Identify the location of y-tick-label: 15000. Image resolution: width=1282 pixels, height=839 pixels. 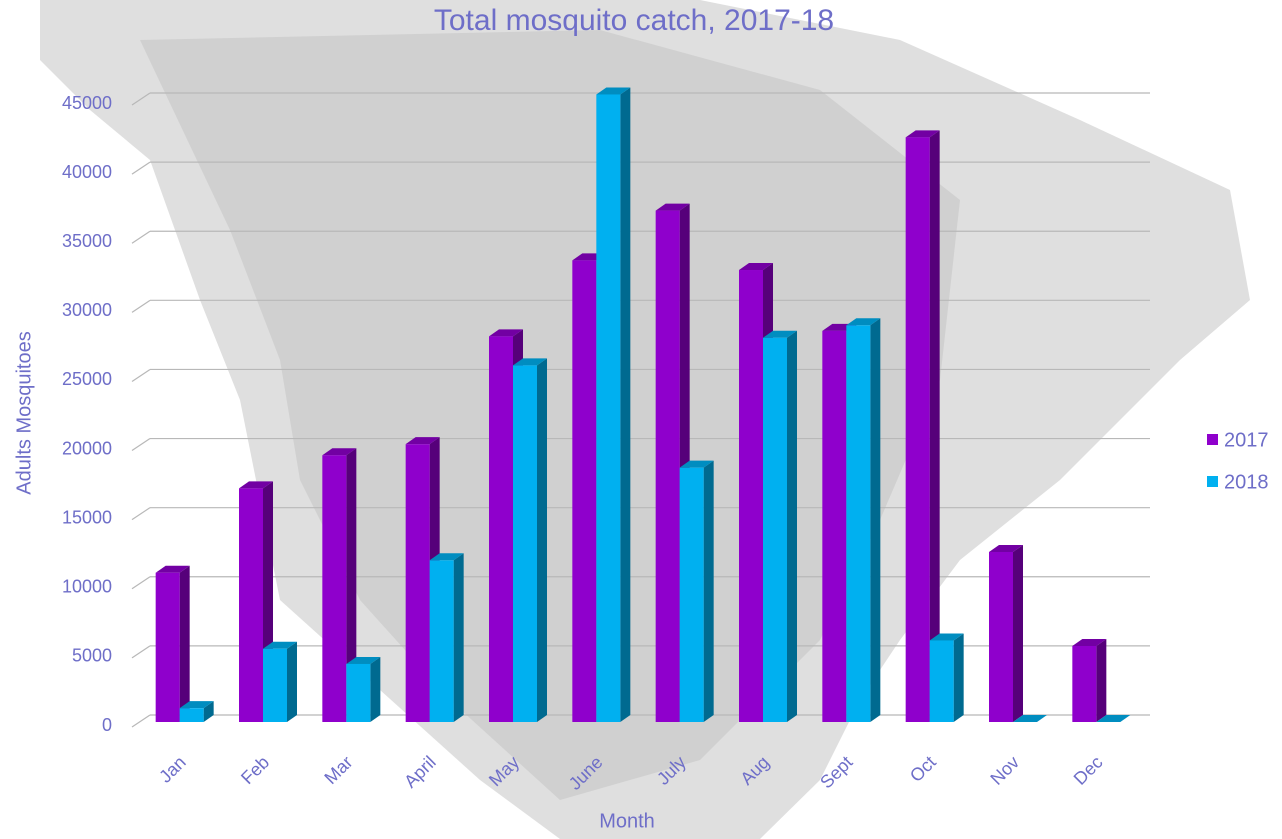
(87, 517).